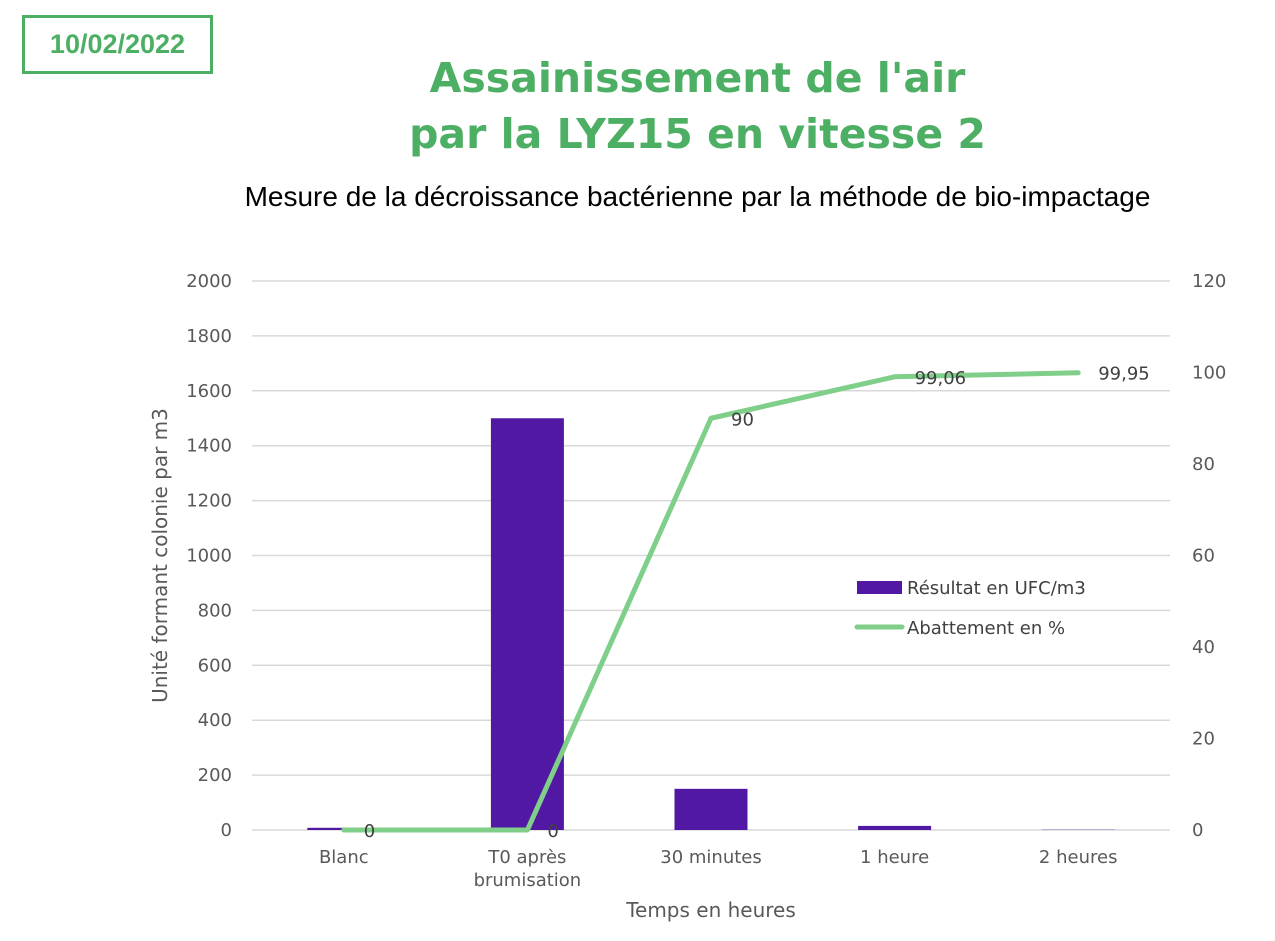 The width and height of the screenshot is (1275, 941). I want to click on title-line-2: par la LYZ15 en vitesse 2, so click(697, 134).